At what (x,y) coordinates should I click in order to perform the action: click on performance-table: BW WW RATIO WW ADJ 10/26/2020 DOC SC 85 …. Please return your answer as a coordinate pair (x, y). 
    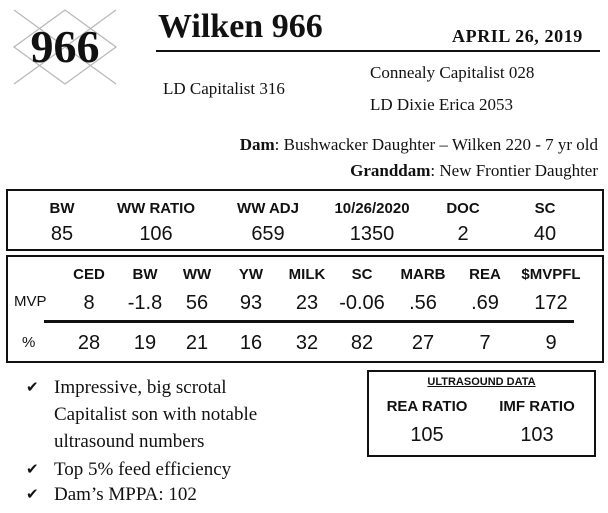
    Looking at the image, I should click on (305, 220).